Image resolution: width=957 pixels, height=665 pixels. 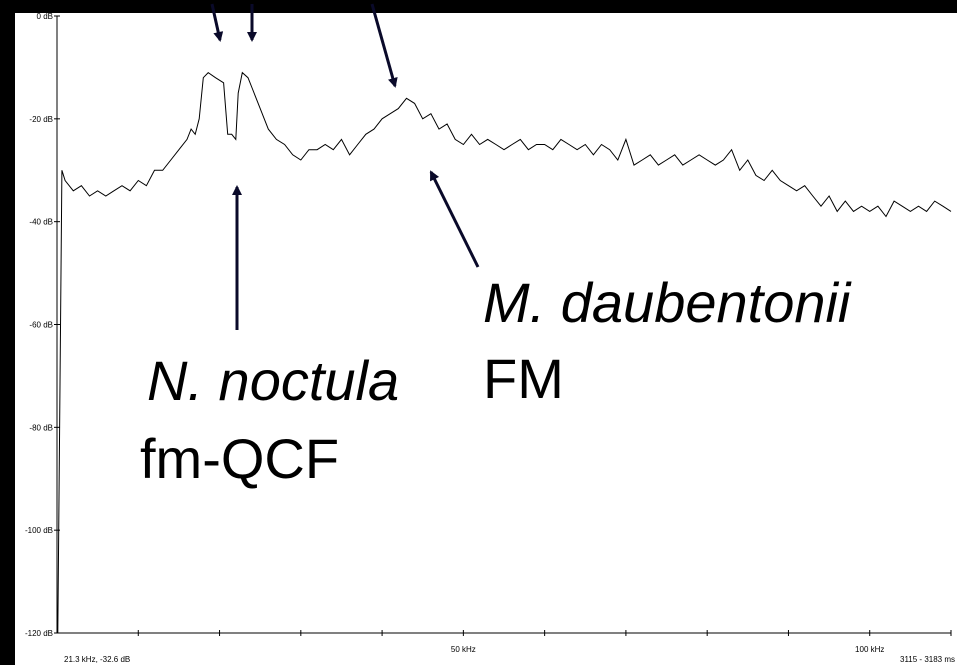 I want to click on y-tick-label: -20 dB, so click(x=41, y=119).